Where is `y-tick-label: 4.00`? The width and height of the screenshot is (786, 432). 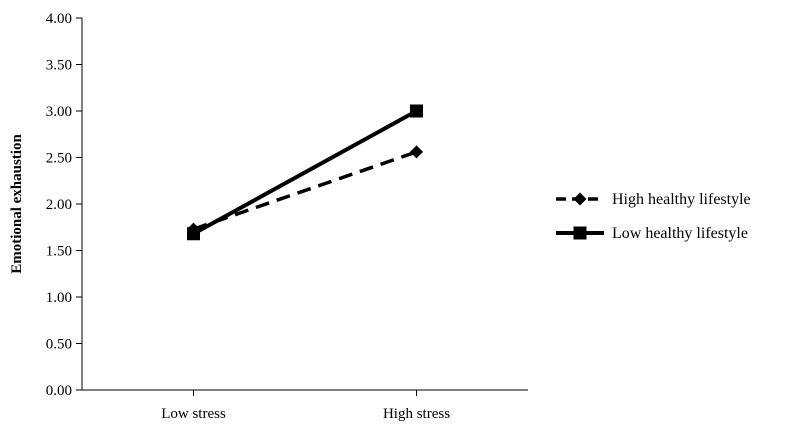 y-tick-label: 4.00 is located at coordinates (59, 19).